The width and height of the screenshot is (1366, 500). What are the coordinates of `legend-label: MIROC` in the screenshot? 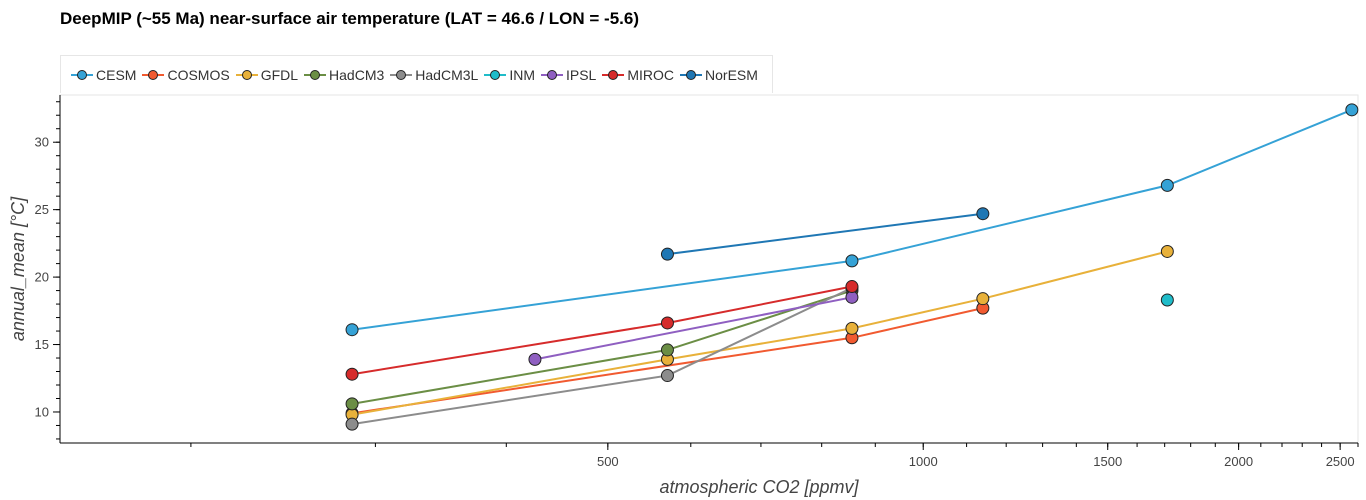 It's located at (651, 74).